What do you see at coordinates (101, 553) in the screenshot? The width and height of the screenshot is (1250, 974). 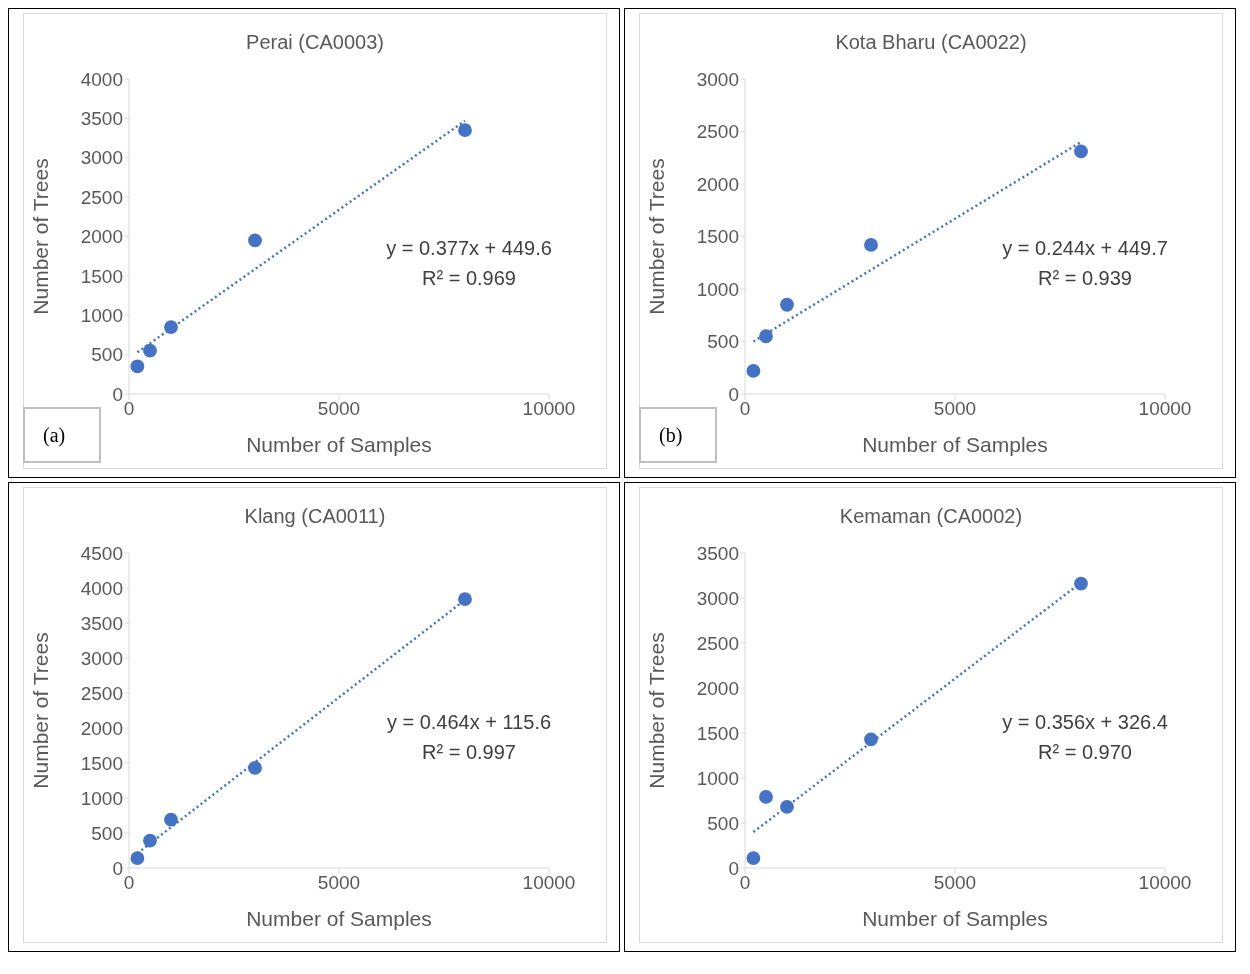 I see `y-tick-label: 4500` at bounding box center [101, 553].